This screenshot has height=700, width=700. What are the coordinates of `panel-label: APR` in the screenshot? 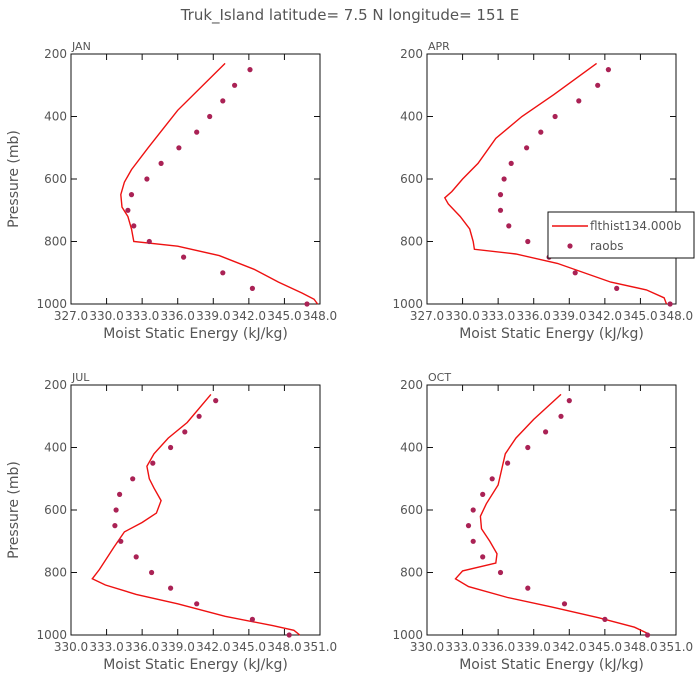 It's located at (439, 46).